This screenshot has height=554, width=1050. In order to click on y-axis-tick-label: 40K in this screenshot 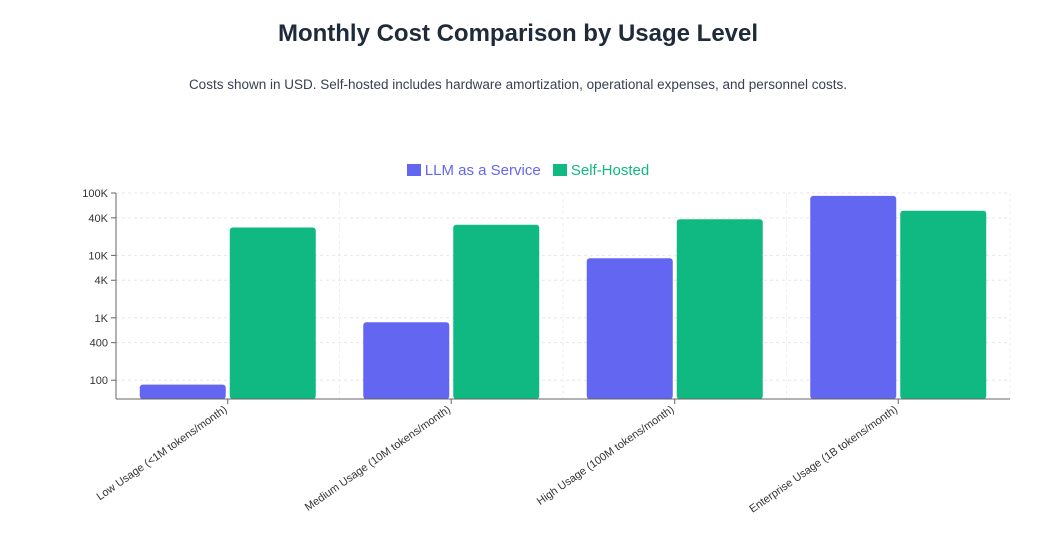, I will do `click(98, 219)`.